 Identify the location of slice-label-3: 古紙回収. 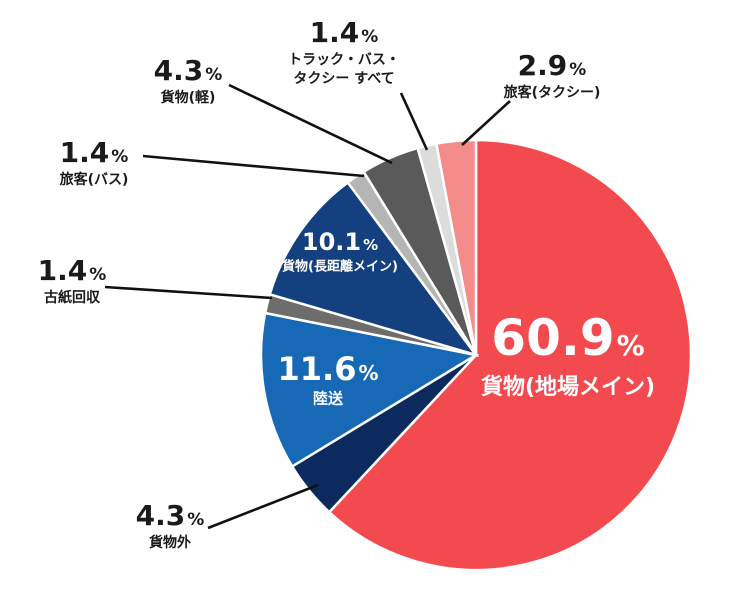
(72, 297).